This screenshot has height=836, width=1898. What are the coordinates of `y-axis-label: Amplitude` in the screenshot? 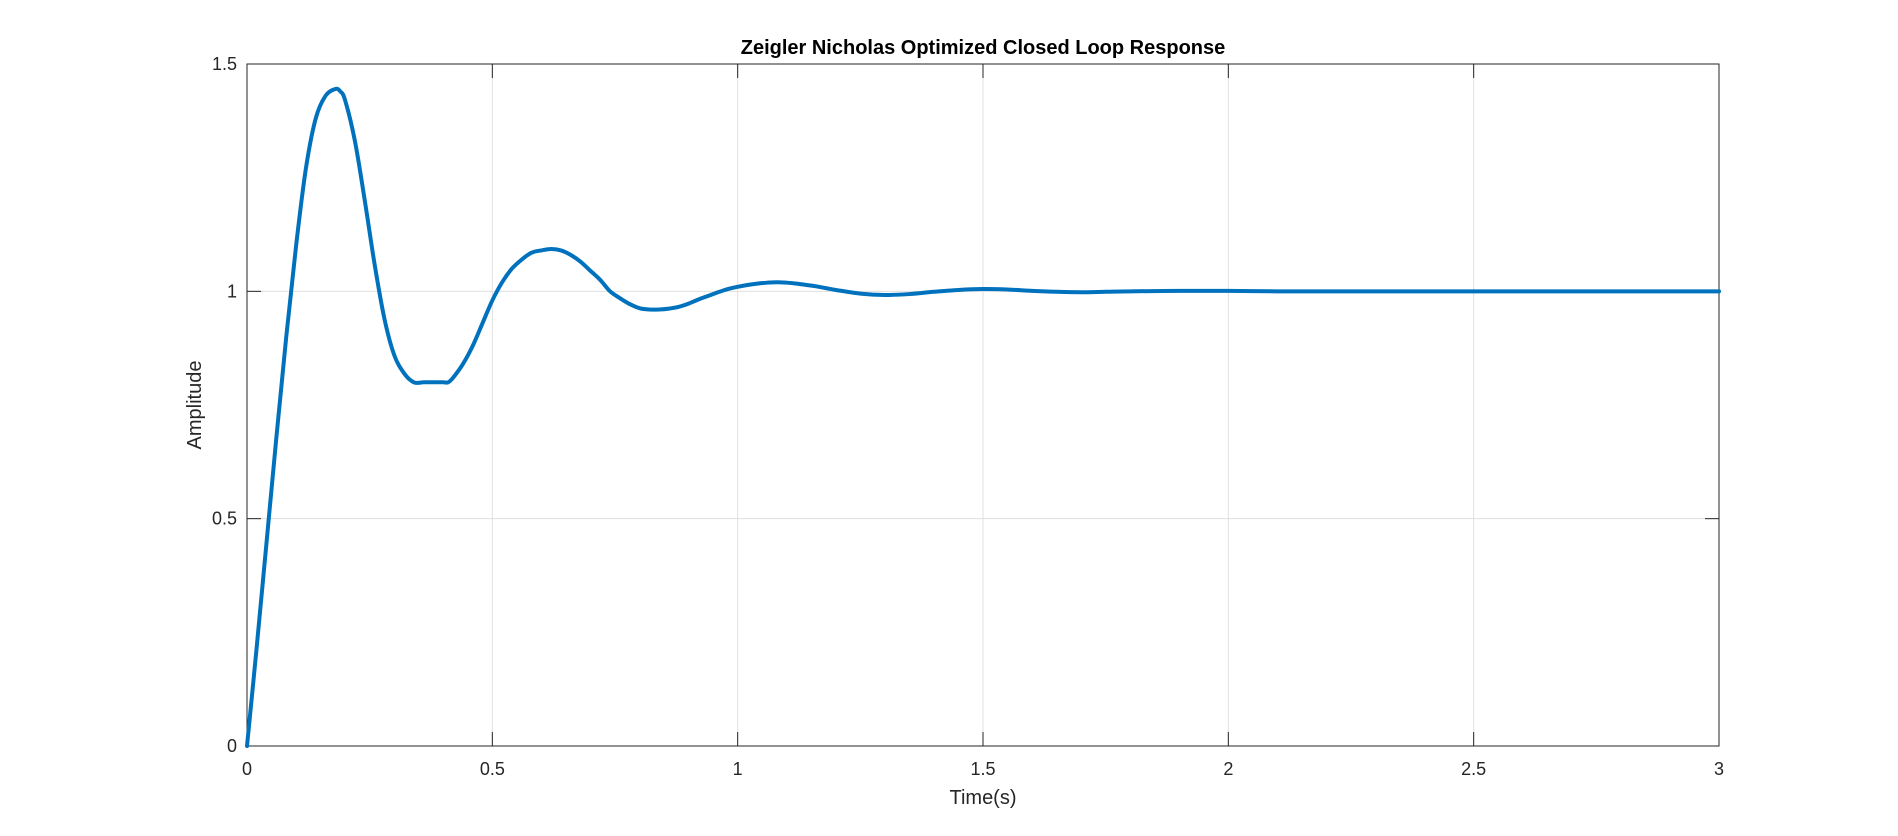 It's located at (195, 405).